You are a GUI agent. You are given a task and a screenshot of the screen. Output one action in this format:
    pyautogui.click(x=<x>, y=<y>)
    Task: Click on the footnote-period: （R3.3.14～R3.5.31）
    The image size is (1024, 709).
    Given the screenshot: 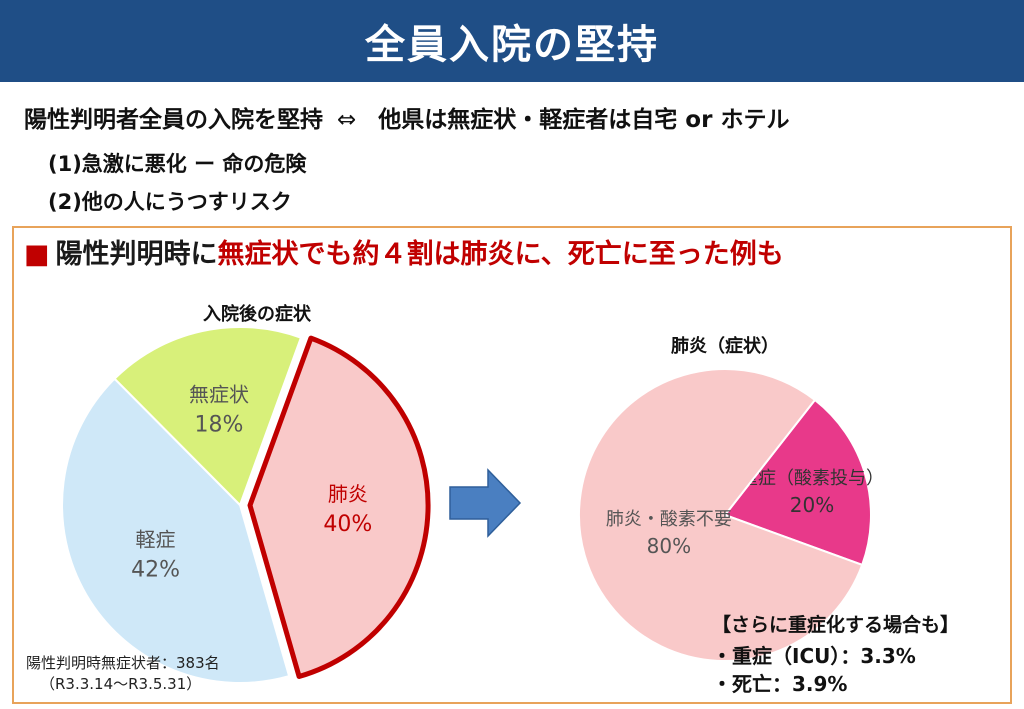 What is the action you would take?
    pyautogui.click(x=121, y=684)
    